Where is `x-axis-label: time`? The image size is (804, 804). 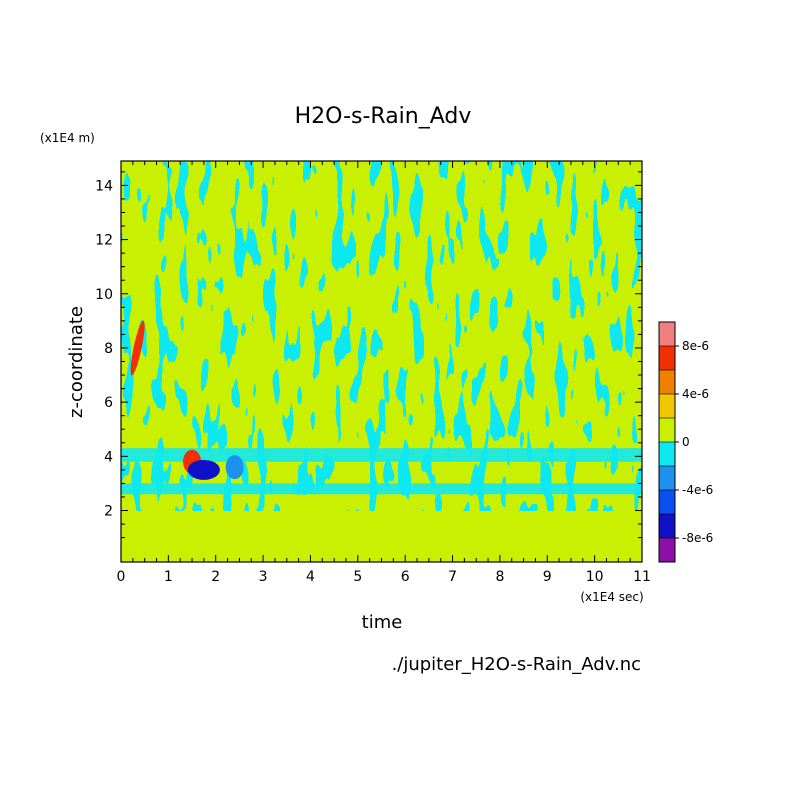 x-axis-label: time is located at coordinates (382, 622).